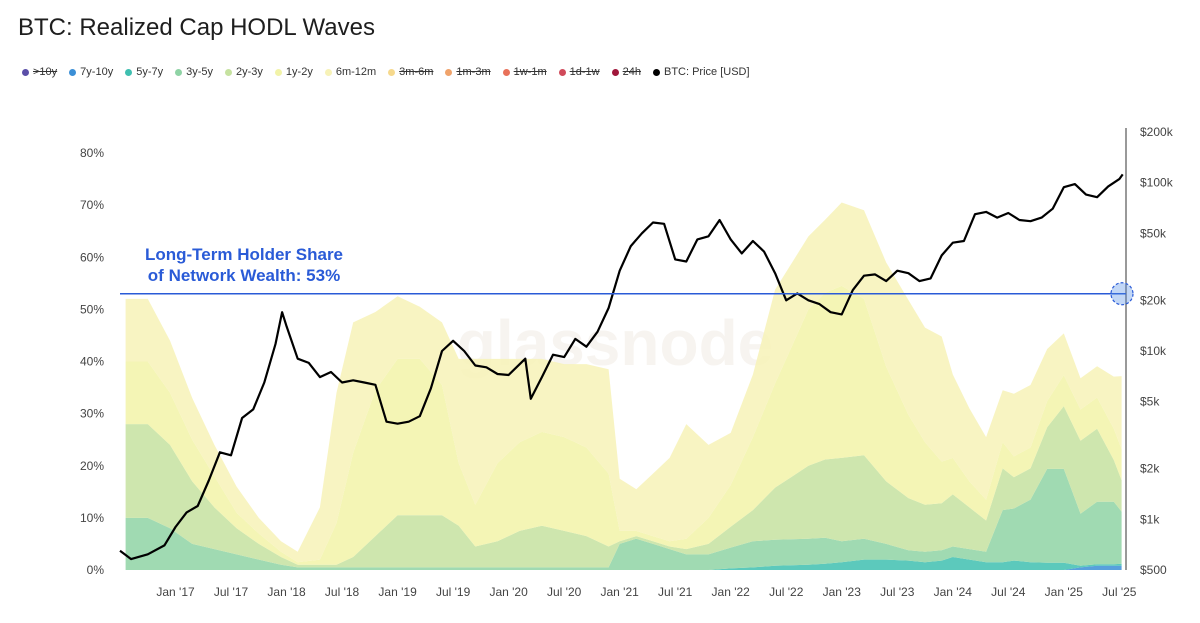 The image size is (1200, 623). I want to click on annotation-line-1: Long-Term Holder Share, so click(244, 254).